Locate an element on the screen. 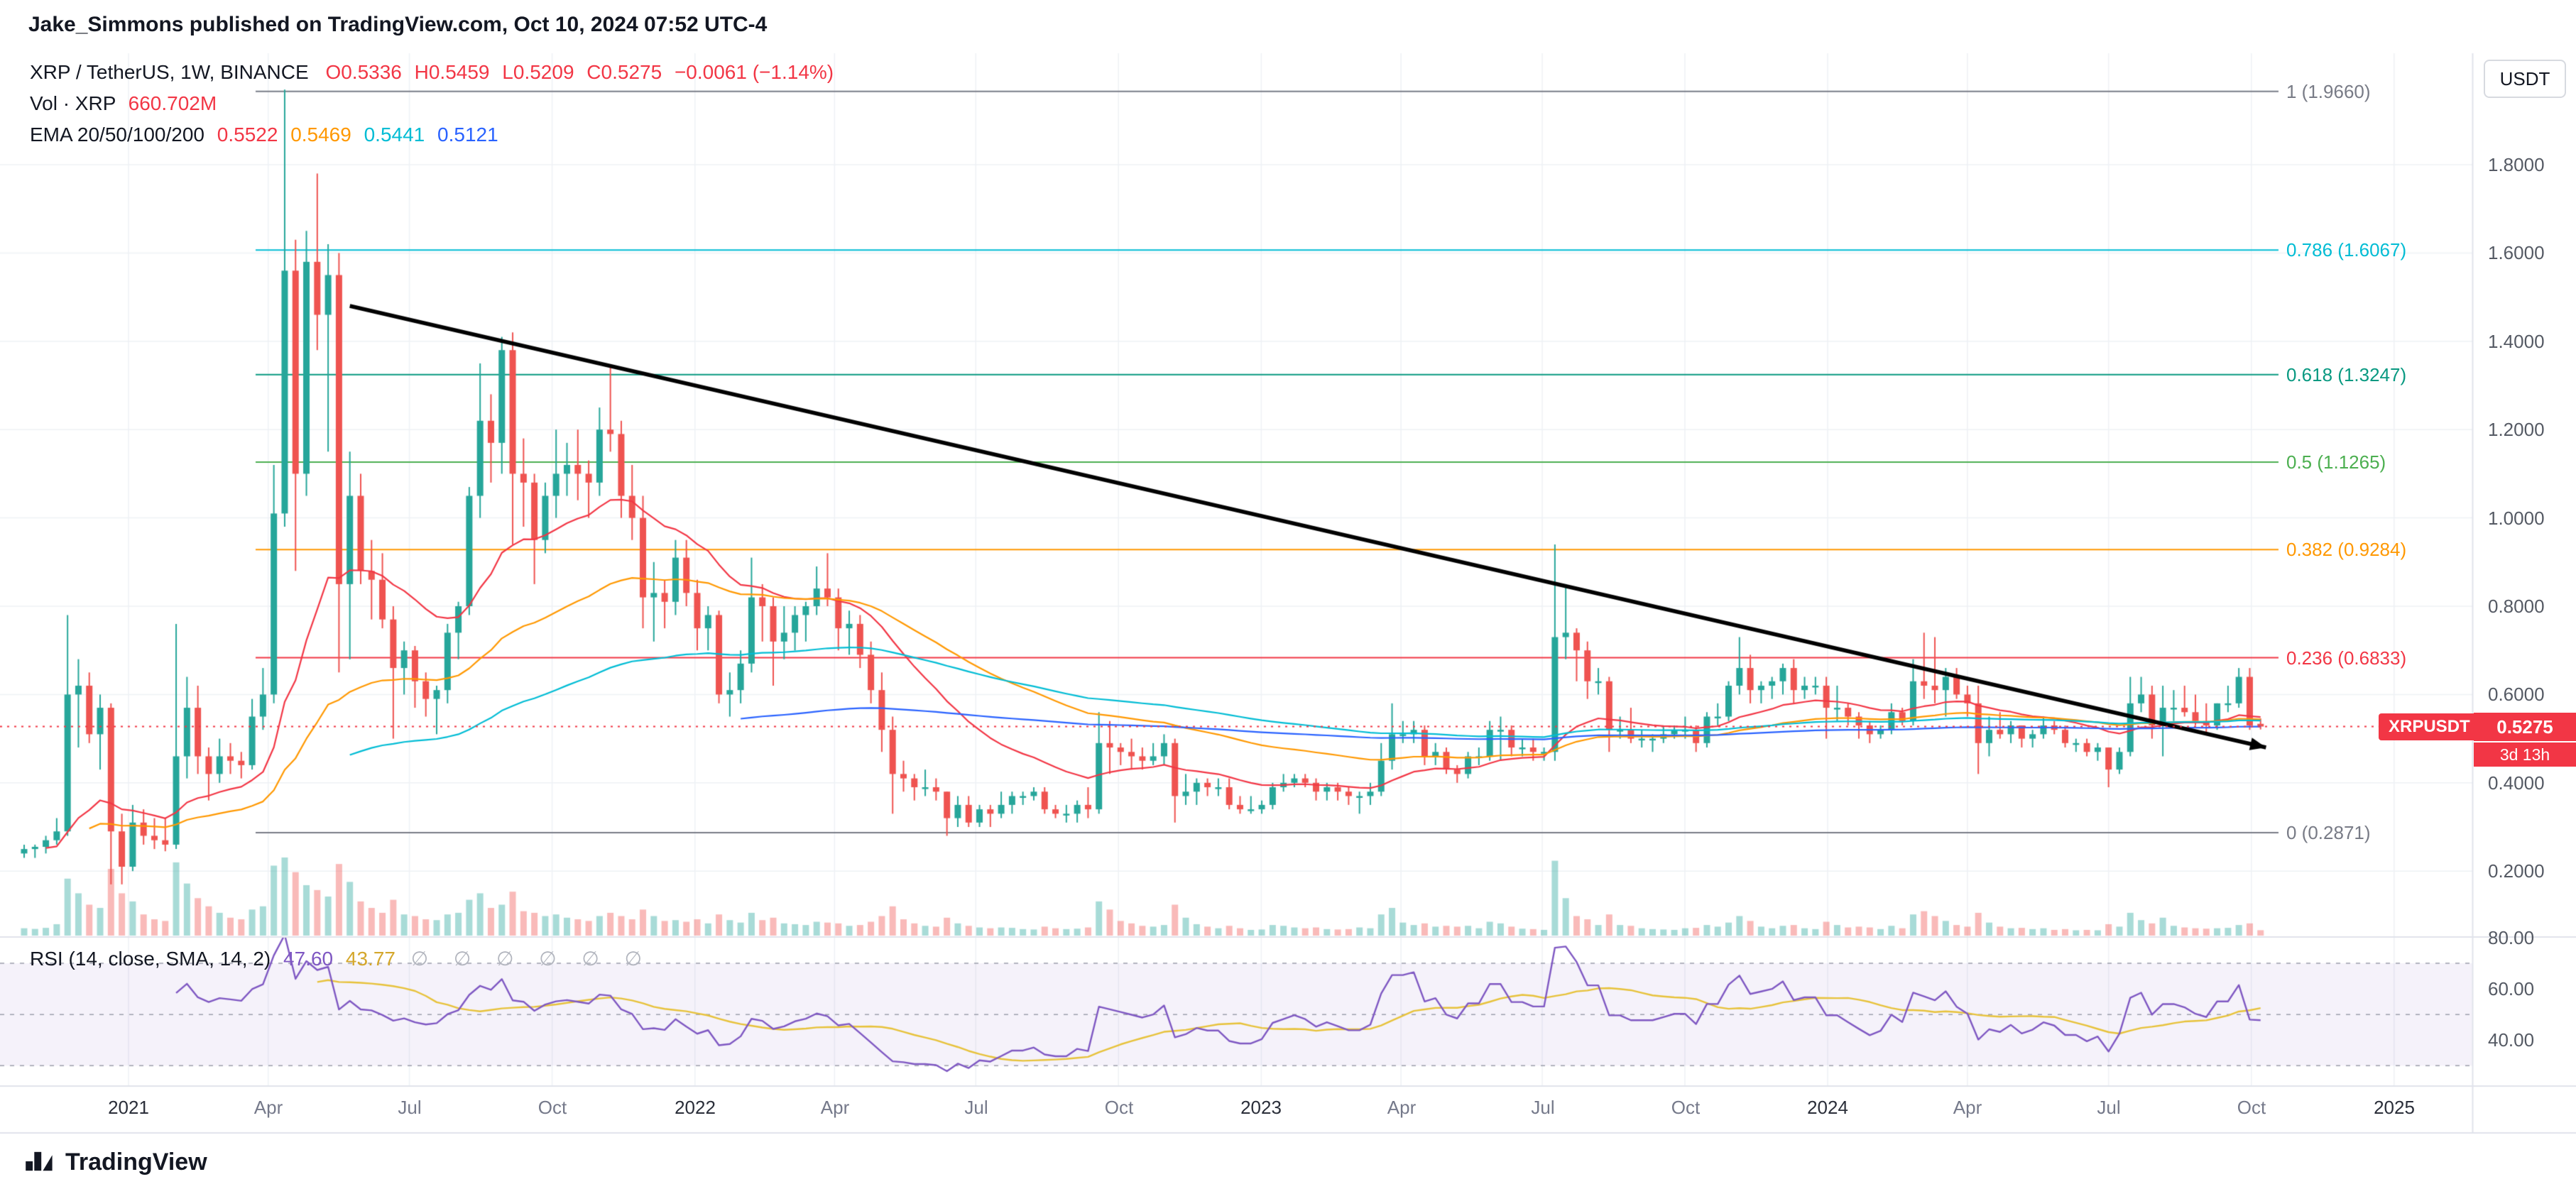  price-label: 1.6000 is located at coordinates (2516, 253).